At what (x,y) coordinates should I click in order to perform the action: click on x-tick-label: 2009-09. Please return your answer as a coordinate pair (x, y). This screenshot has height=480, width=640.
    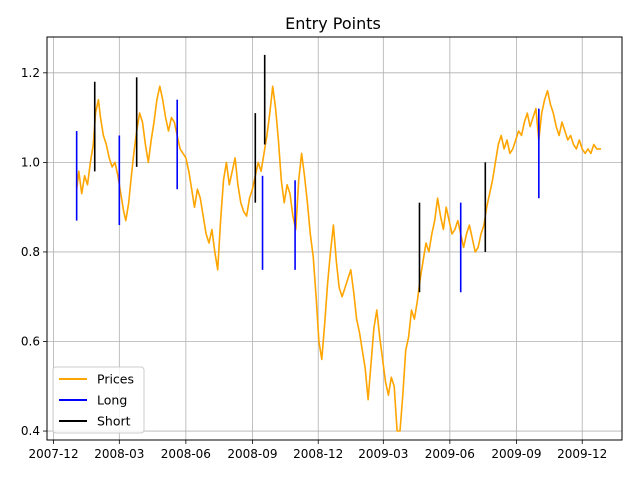
    Looking at the image, I should click on (516, 454).